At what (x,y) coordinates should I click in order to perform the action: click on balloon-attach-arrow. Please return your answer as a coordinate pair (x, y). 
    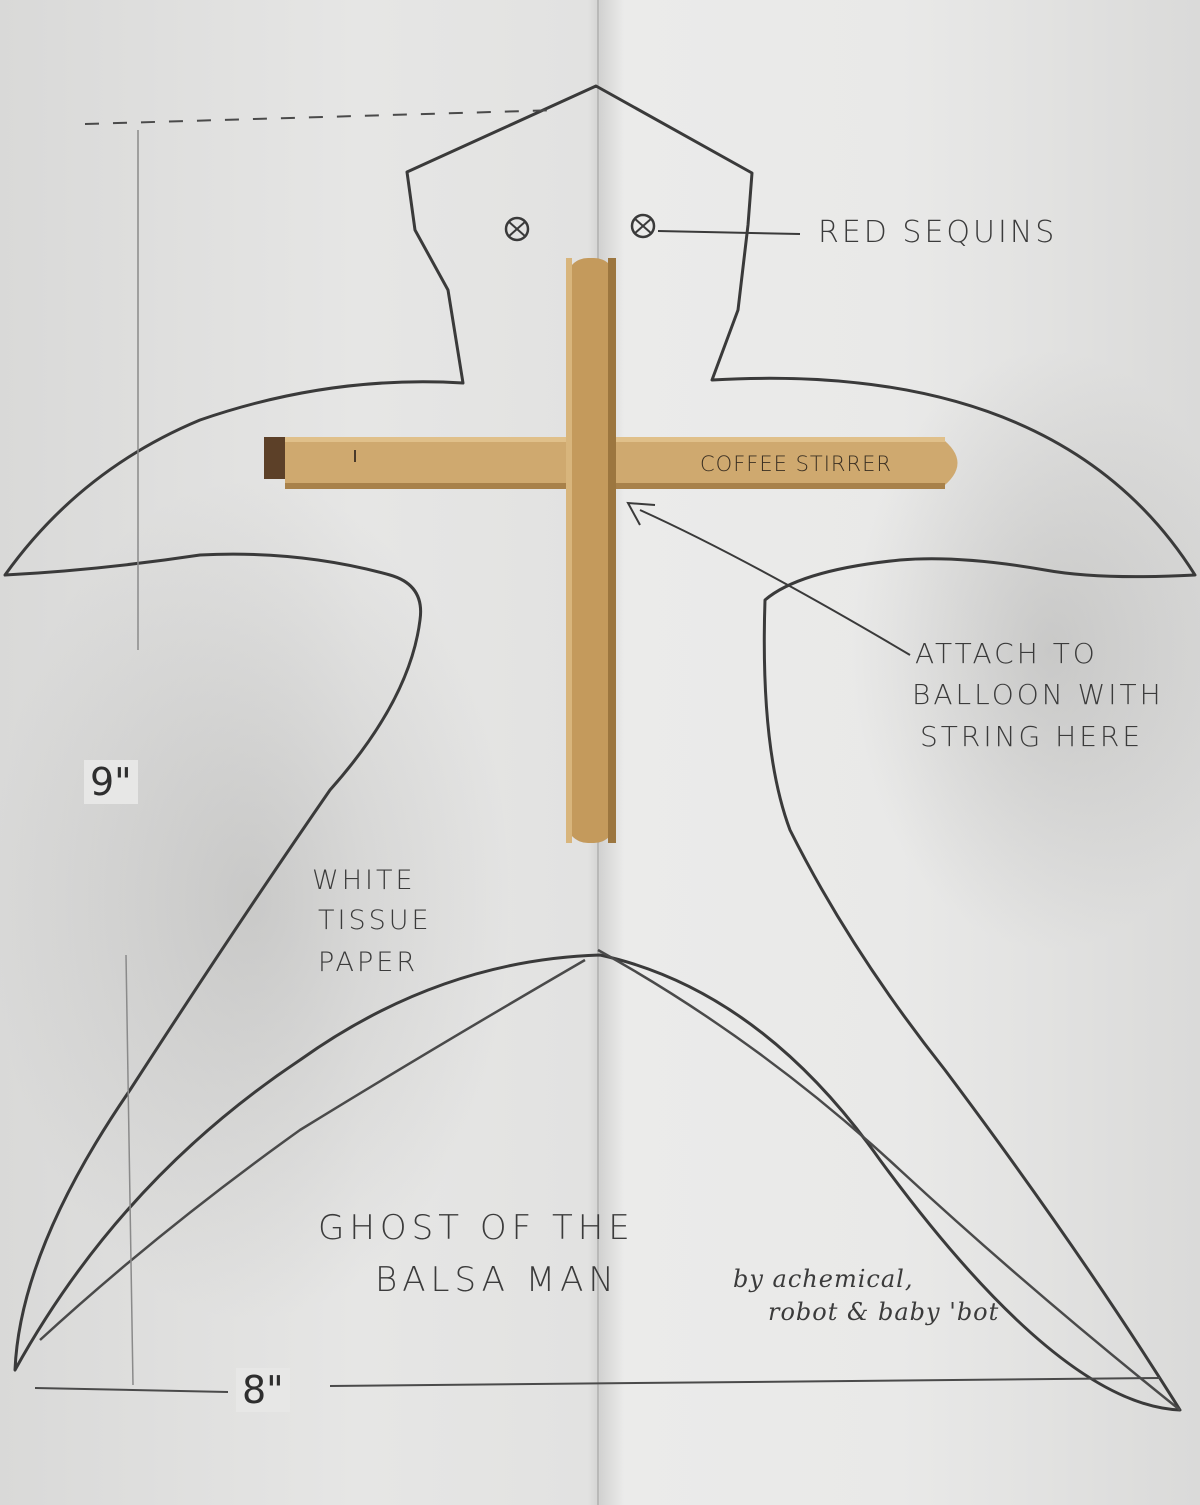
    Looking at the image, I should click on (775, 582).